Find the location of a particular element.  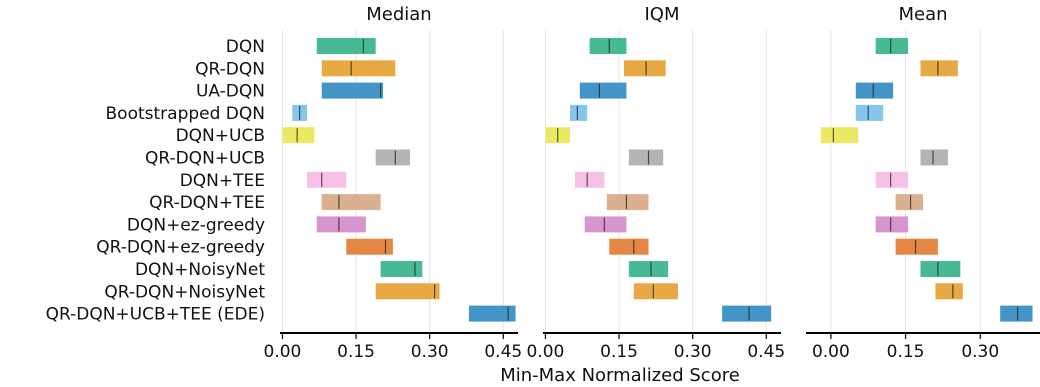

panel-title: Median is located at coordinates (398, 14).